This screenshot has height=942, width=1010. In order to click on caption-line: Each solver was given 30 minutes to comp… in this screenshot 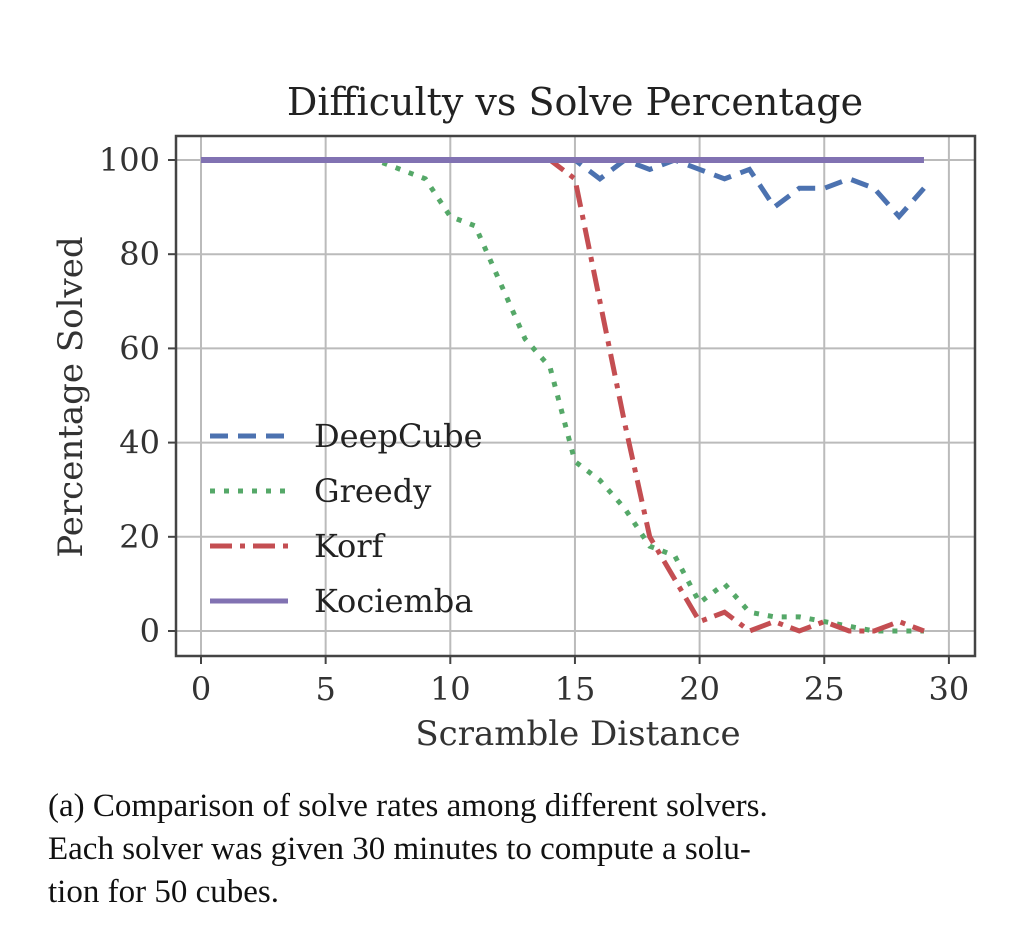, I will do `click(399, 849)`.